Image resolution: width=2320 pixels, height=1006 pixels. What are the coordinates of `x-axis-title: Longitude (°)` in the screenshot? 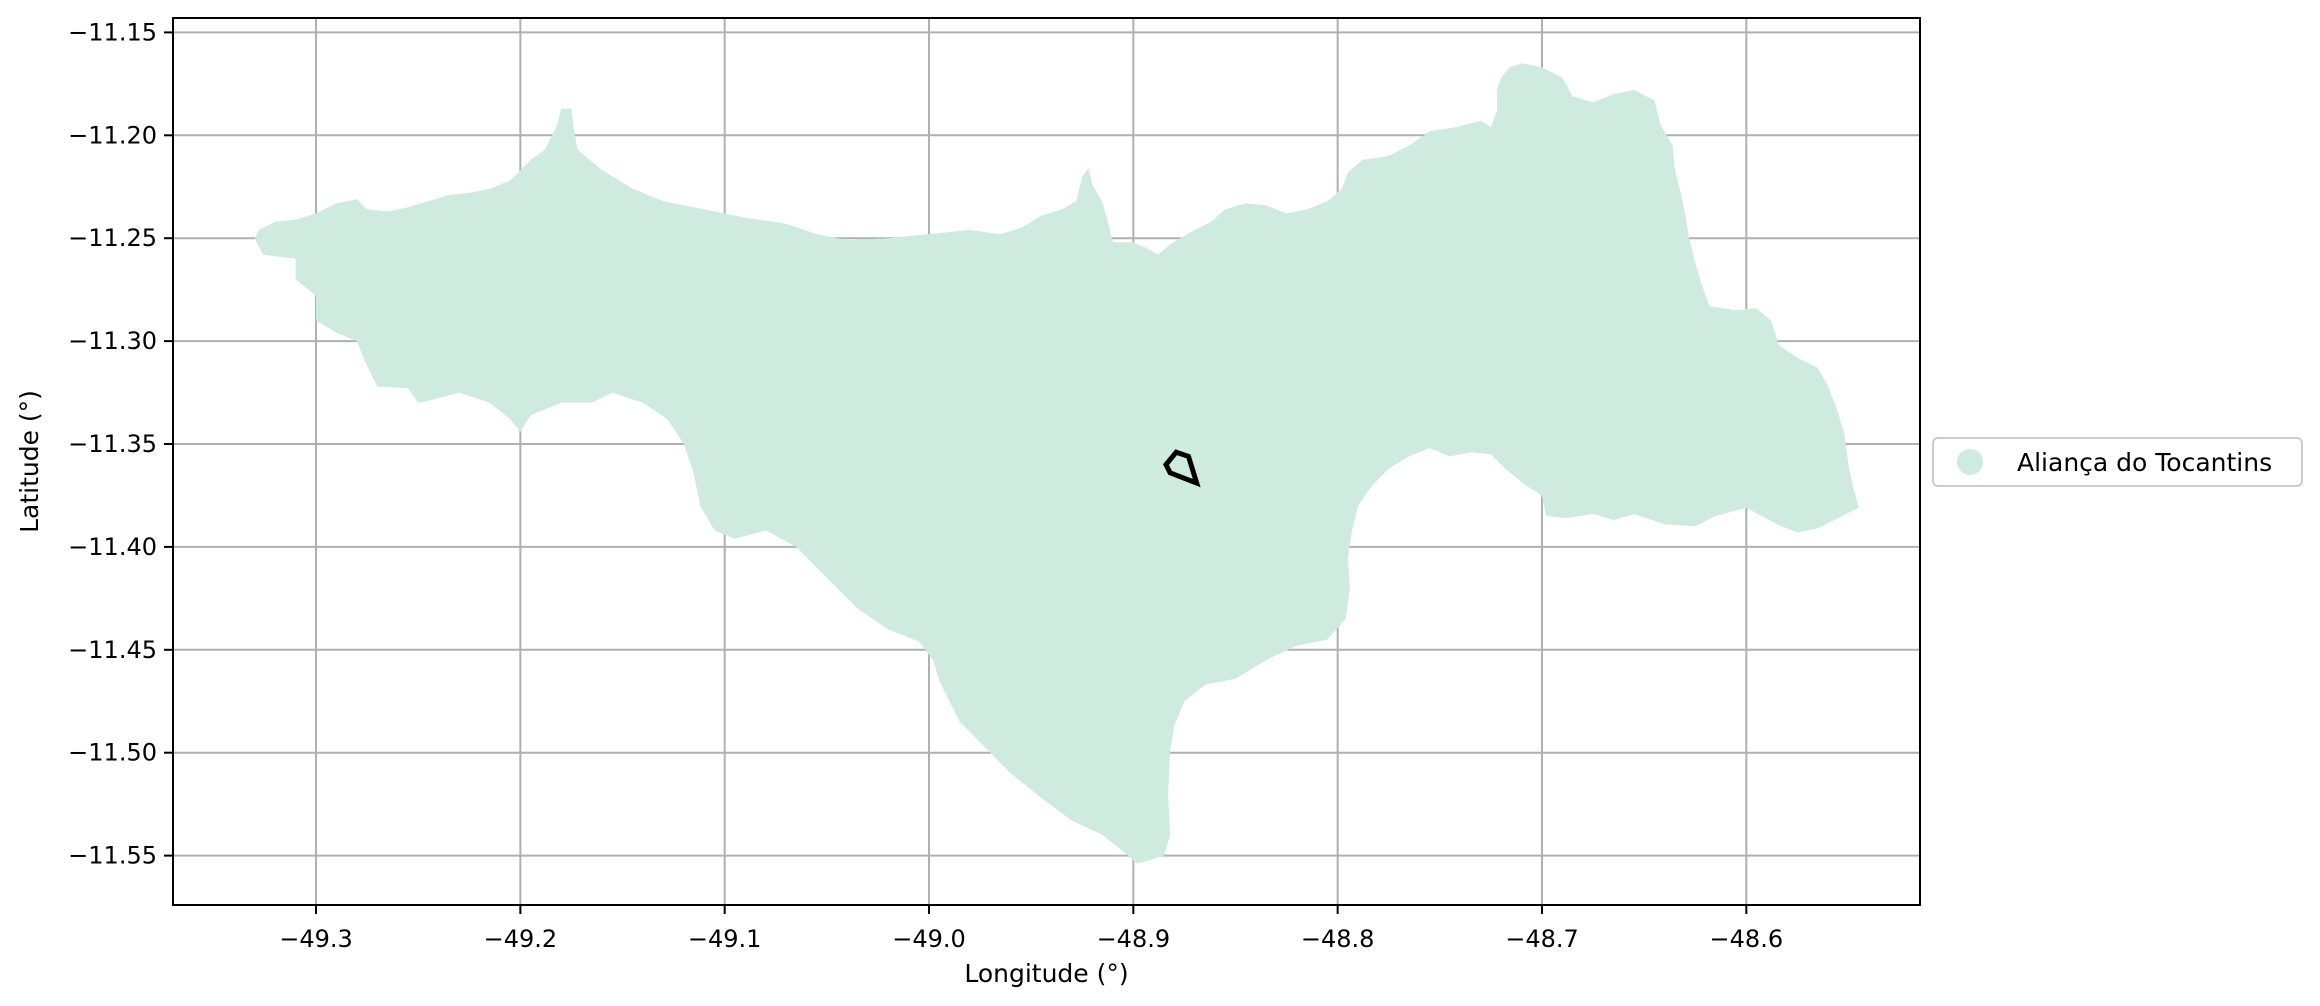 It's located at (1046, 973).